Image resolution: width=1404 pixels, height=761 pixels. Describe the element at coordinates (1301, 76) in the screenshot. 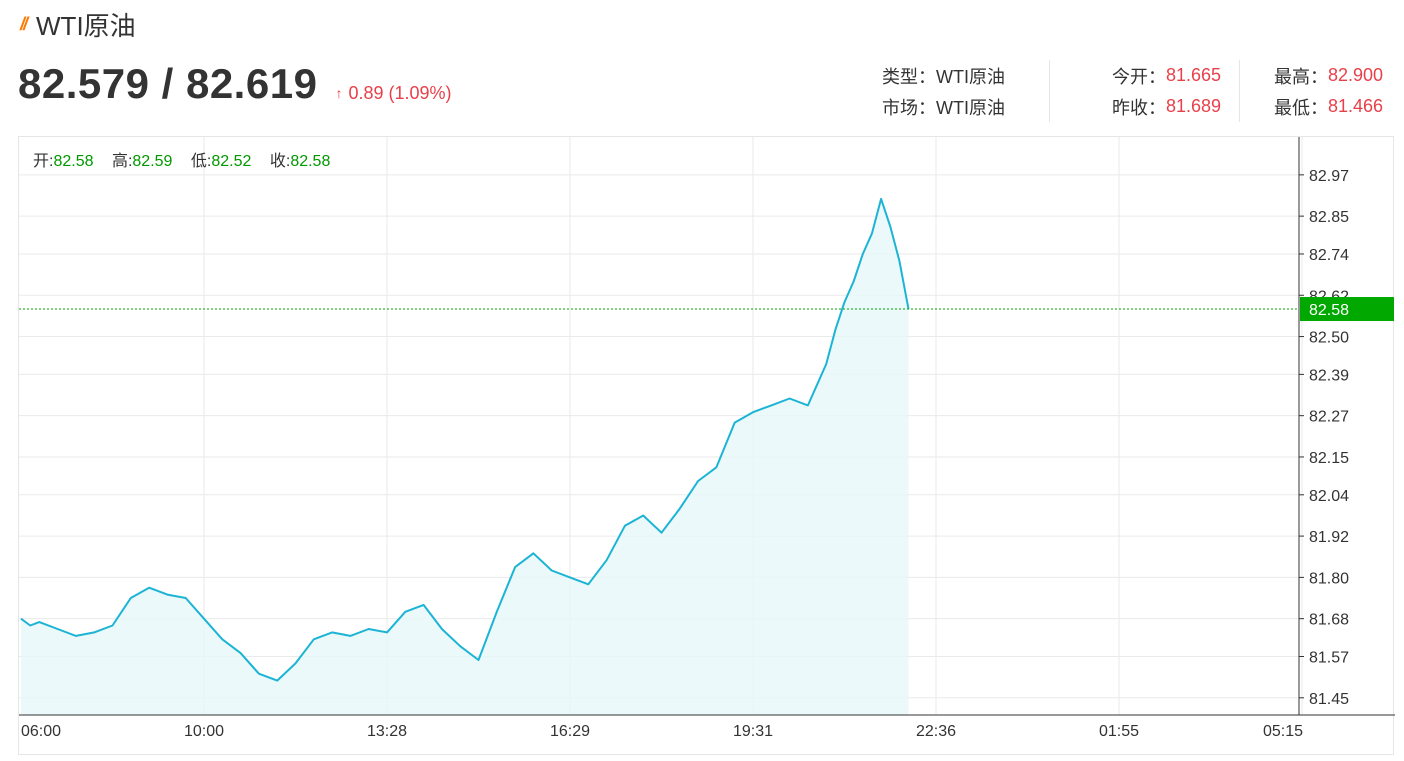

I see `stat-high-label: 最高：` at that location.